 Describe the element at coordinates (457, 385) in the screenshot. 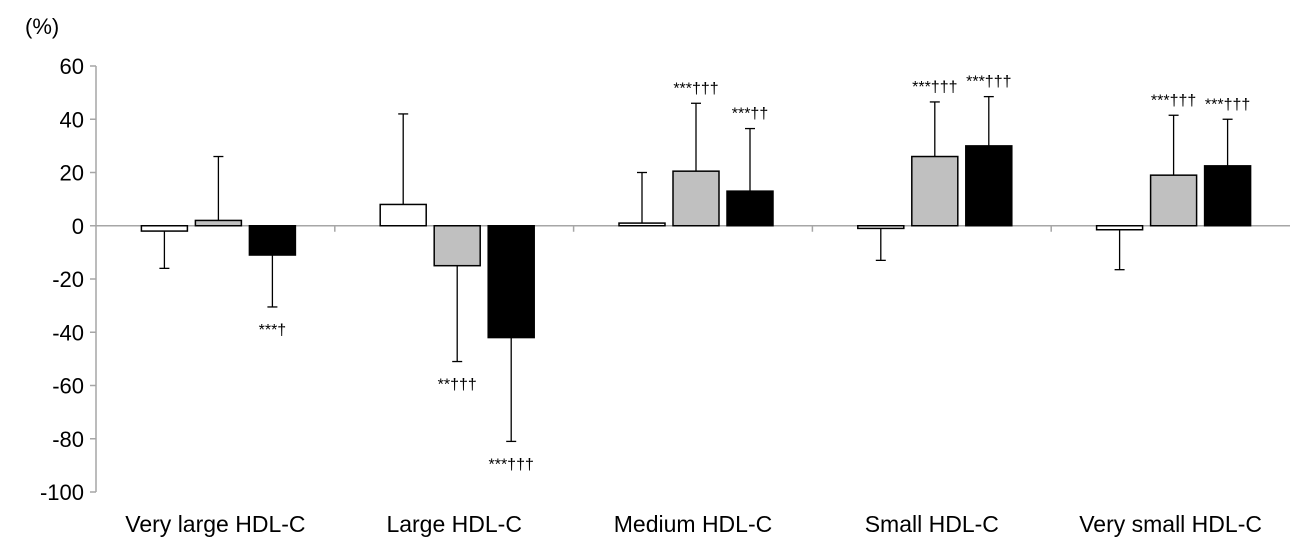

I see `significance-label: **†††` at that location.